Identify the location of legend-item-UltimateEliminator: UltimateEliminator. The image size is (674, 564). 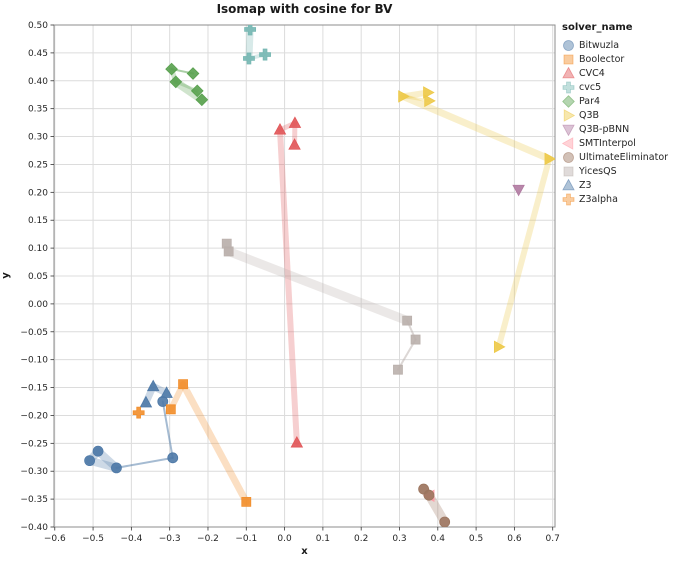
(618, 157).